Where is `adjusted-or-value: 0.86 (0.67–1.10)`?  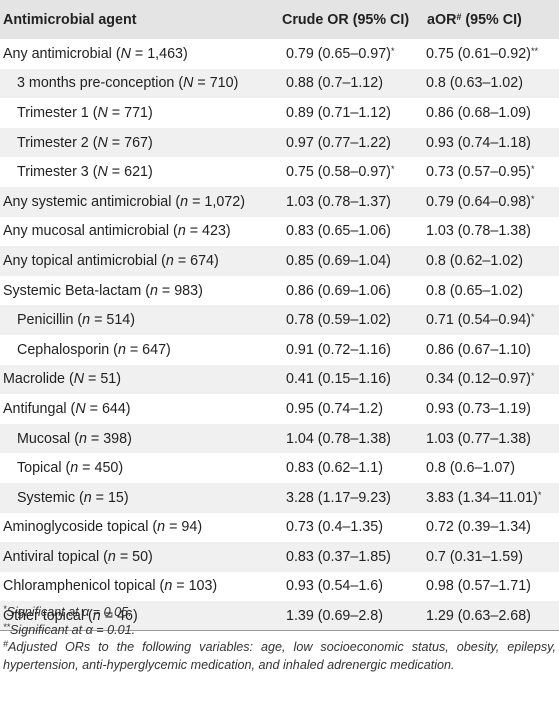 adjusted-or-value: 0.86 (0.67–1.10) is located at coordinates (478, 349).